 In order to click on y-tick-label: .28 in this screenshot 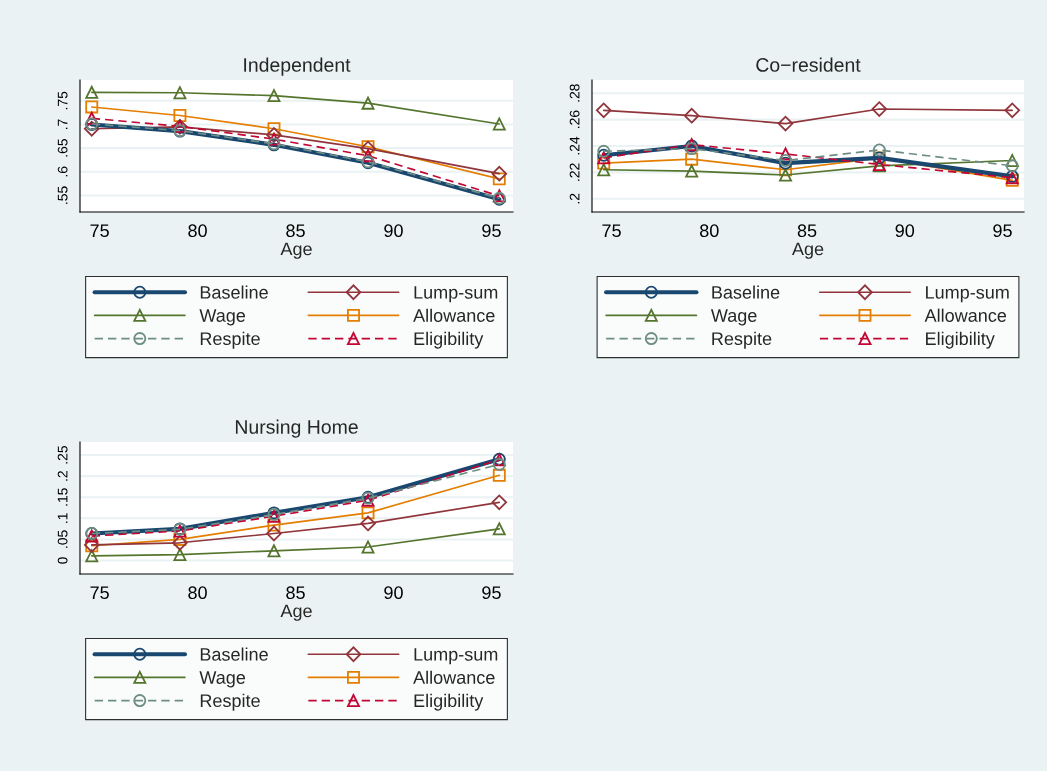, I will do `click(574, 93)`.